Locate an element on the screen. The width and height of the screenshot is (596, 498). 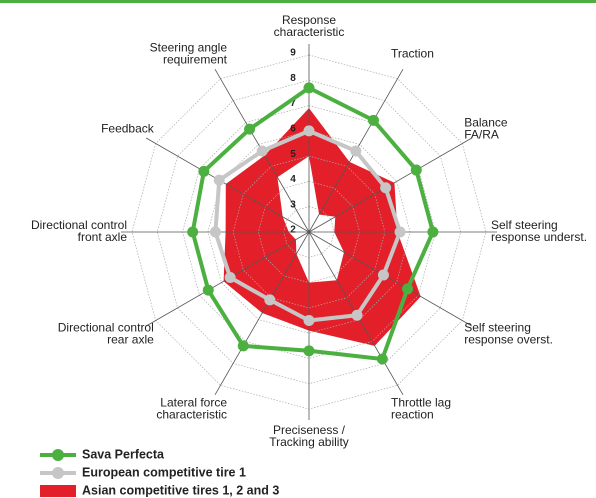
axis-label: rear axle is located at coordinates (130, 340).